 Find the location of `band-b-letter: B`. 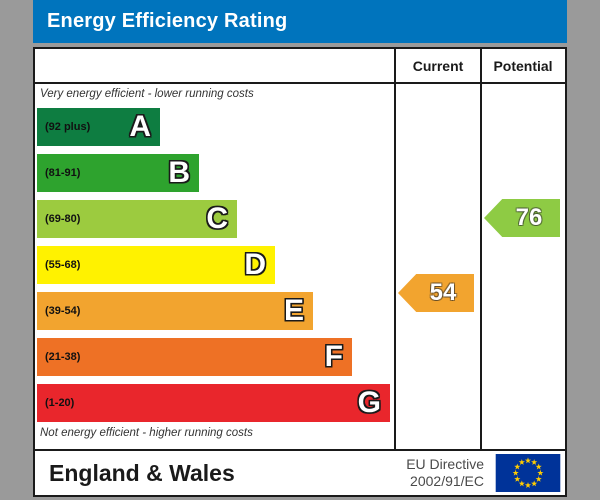

band-b-letter: B is located at coordinates (179, 172).